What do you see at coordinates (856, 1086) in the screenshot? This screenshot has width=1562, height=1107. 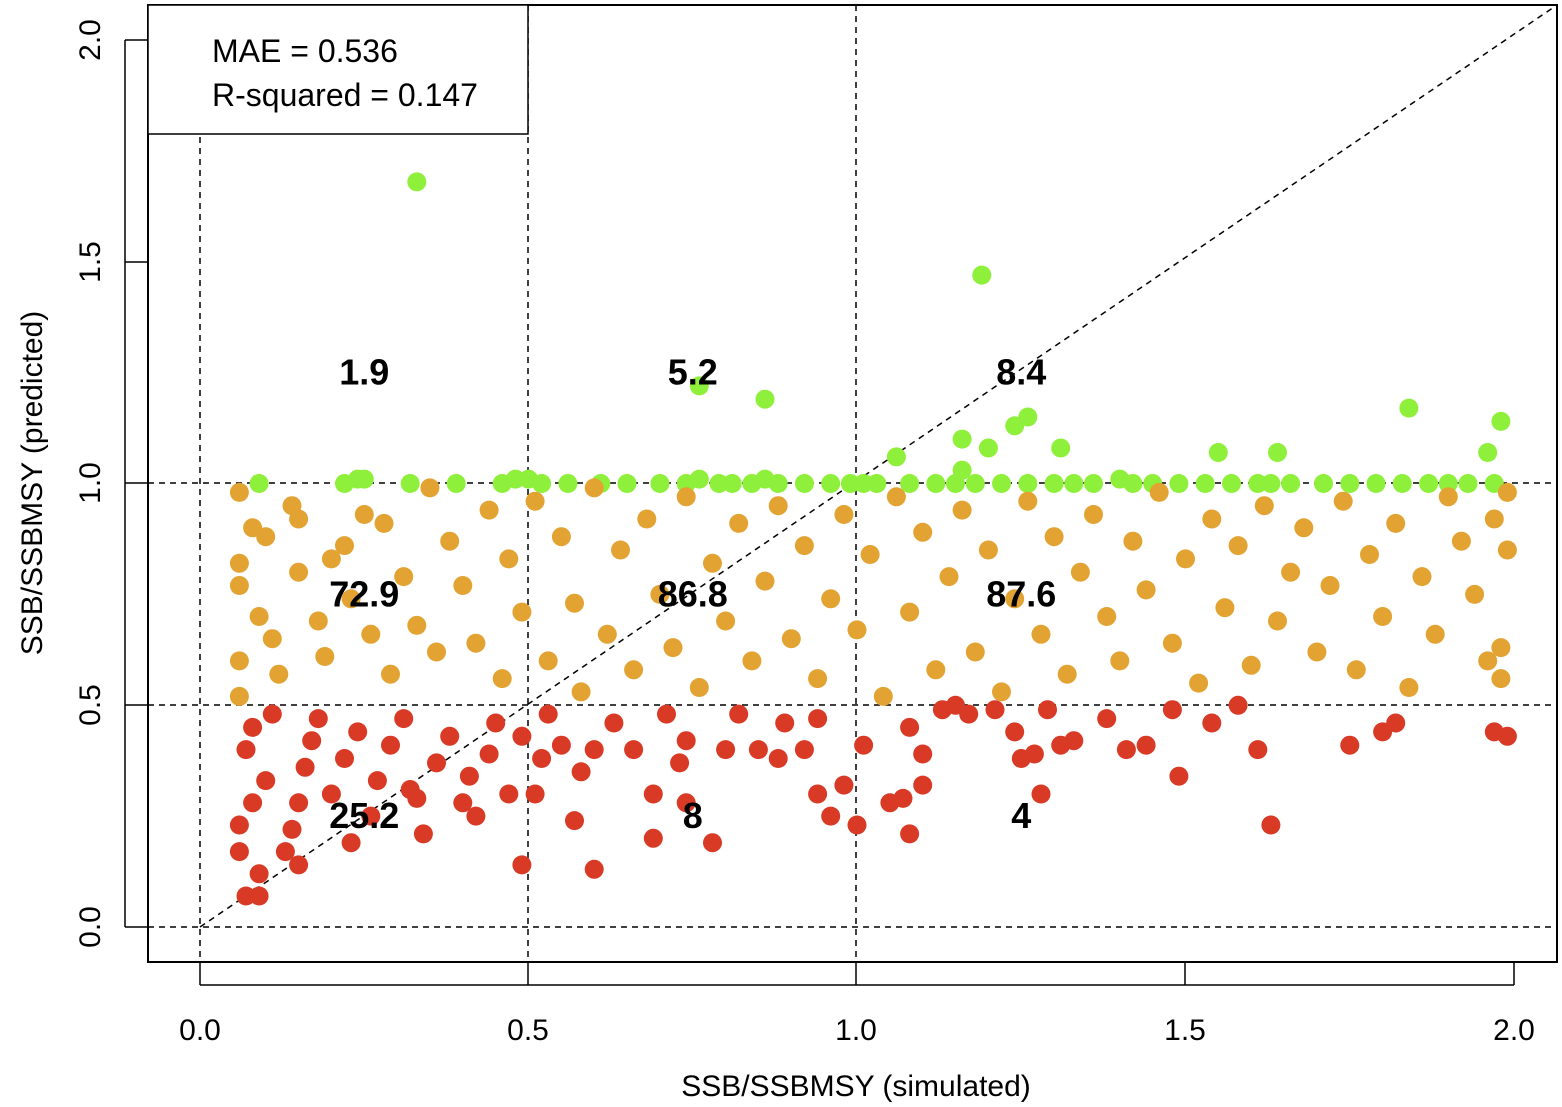 I see `x-axis-title: SSB/SSBMSY (simulated)` at bounding box center [856, 1086].